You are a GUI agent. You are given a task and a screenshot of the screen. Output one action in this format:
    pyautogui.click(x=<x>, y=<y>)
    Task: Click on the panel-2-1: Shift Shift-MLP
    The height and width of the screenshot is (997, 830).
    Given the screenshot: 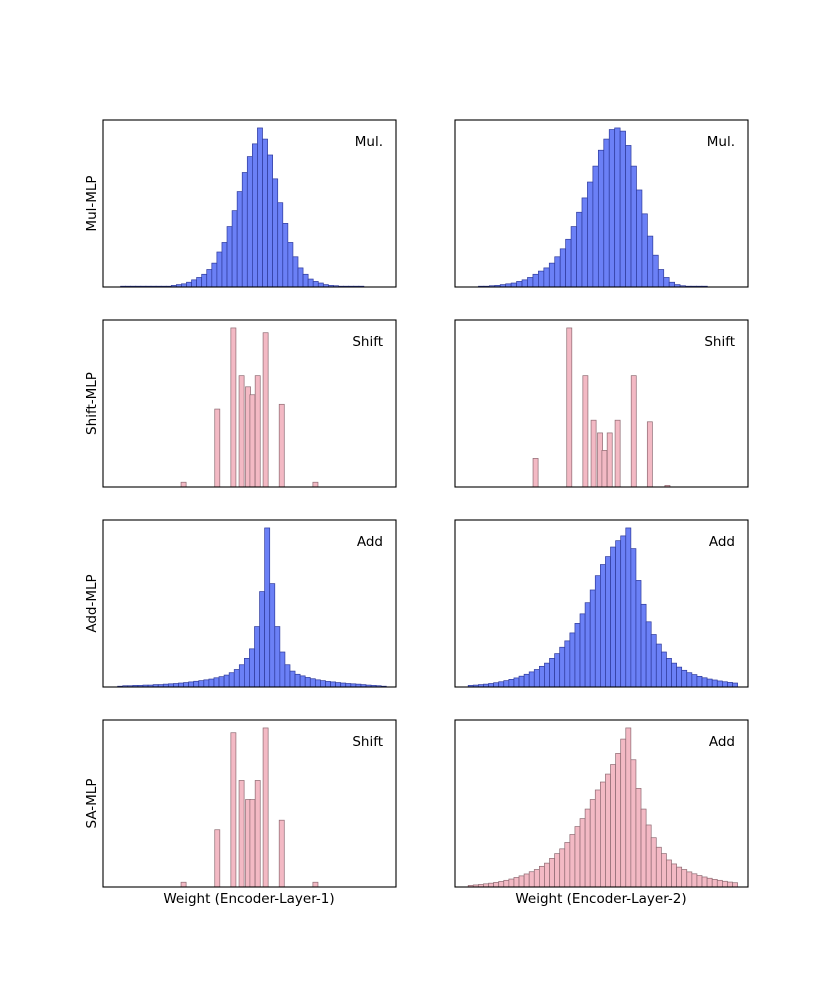 What is the action you would take?
    pyautogui.click(x=240, y=403)
    